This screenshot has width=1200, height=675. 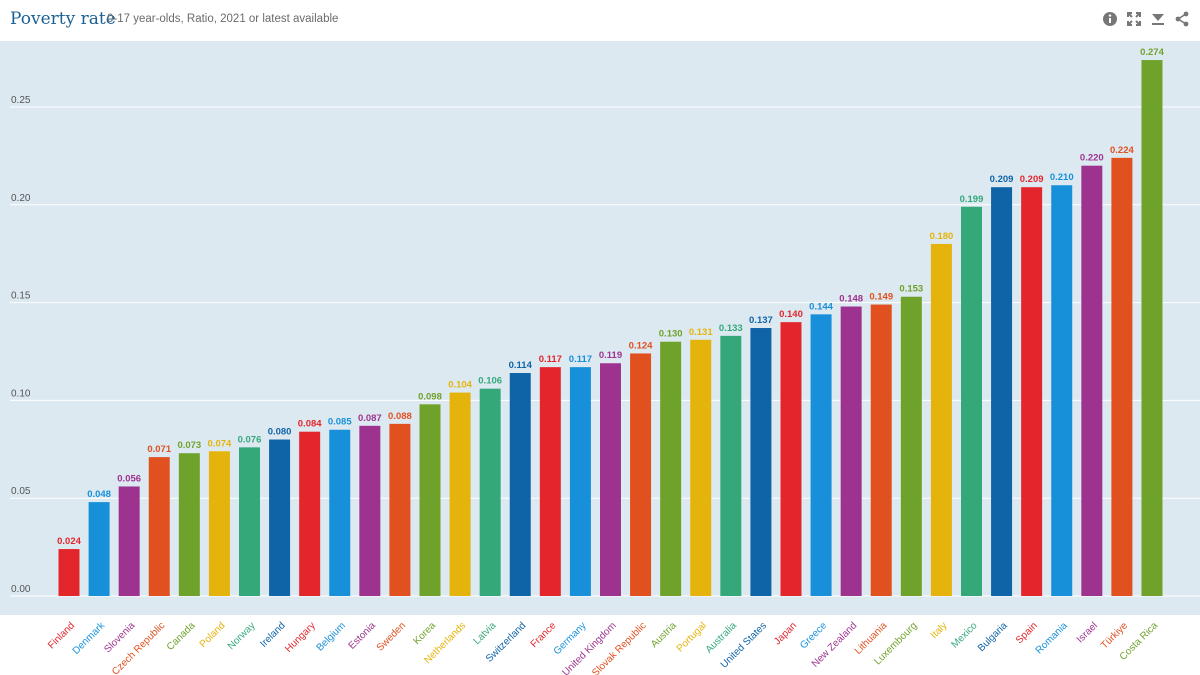 What do you see at coordinates (340, 422) in the screenshot?
I see `data-label: 0.085` at bounding box center [340, 422].